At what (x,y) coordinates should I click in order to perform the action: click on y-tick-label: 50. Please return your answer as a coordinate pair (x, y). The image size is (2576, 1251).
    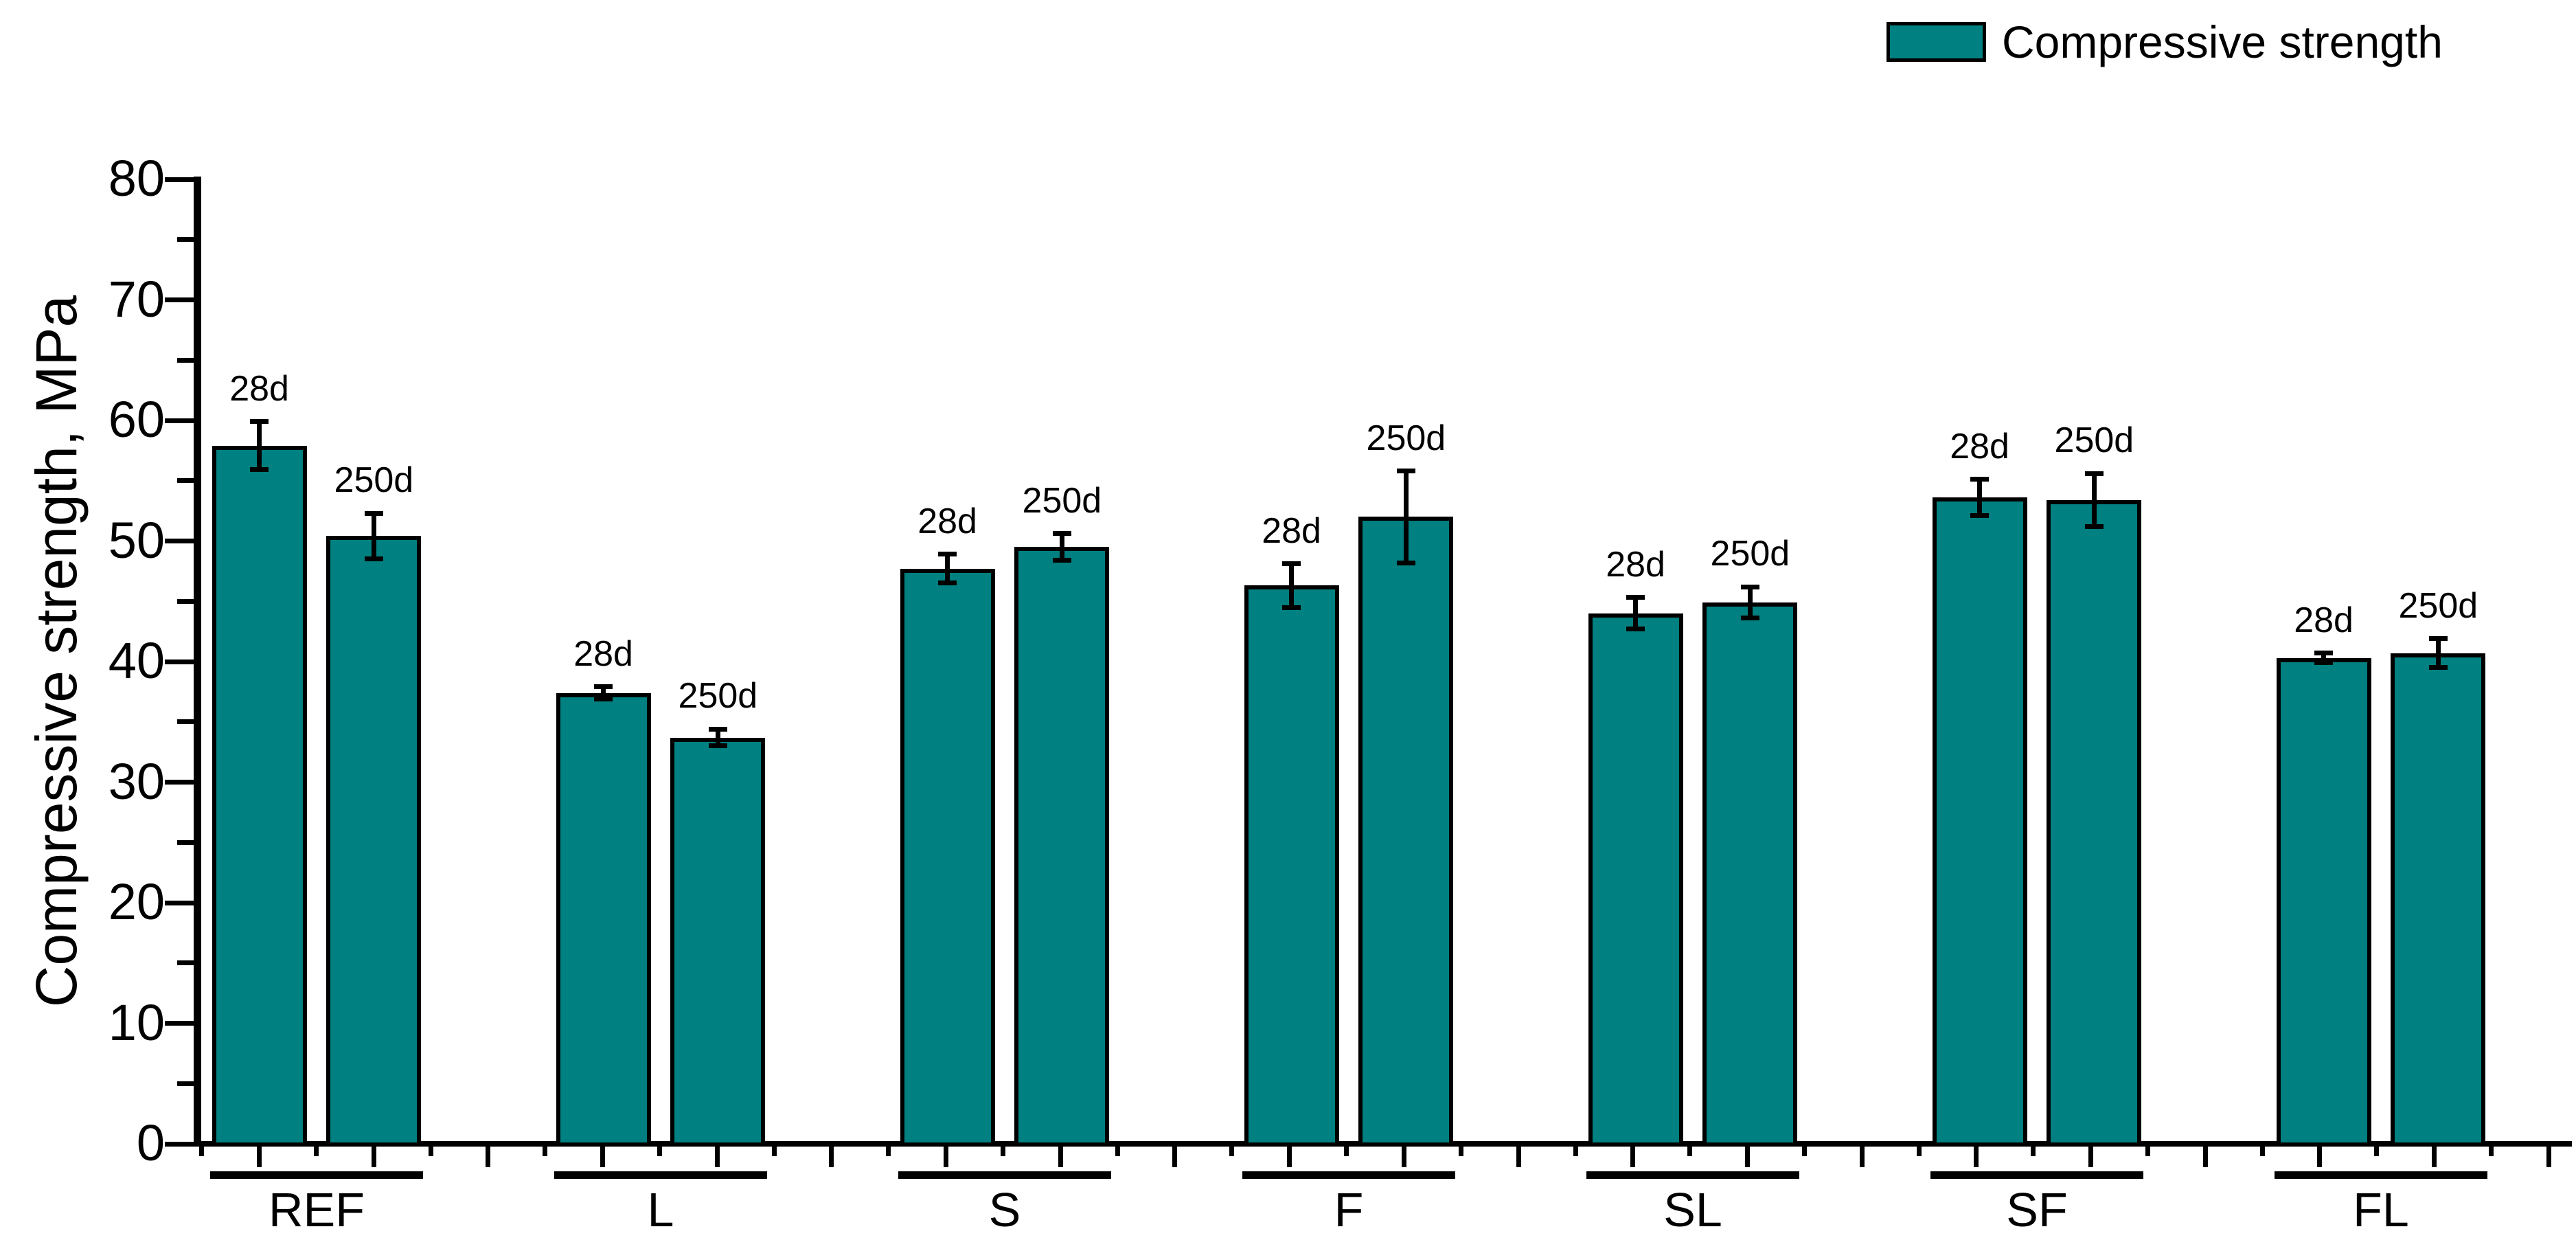
    Looking at the image, I should click on (136, 540).